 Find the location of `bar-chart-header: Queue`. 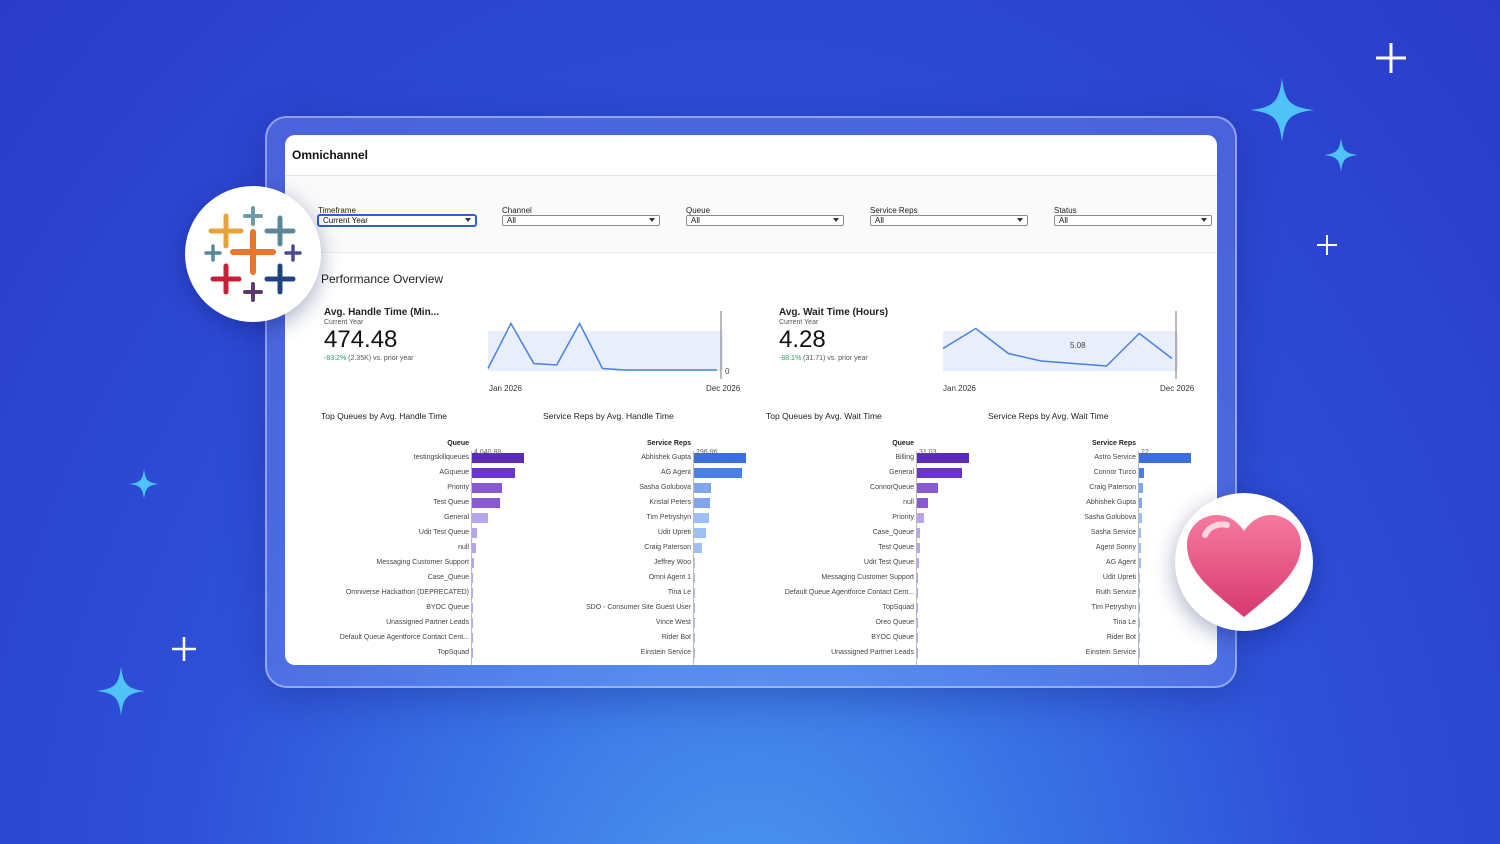

bar-chart-header: Queue is located at coordinates (458, 443).